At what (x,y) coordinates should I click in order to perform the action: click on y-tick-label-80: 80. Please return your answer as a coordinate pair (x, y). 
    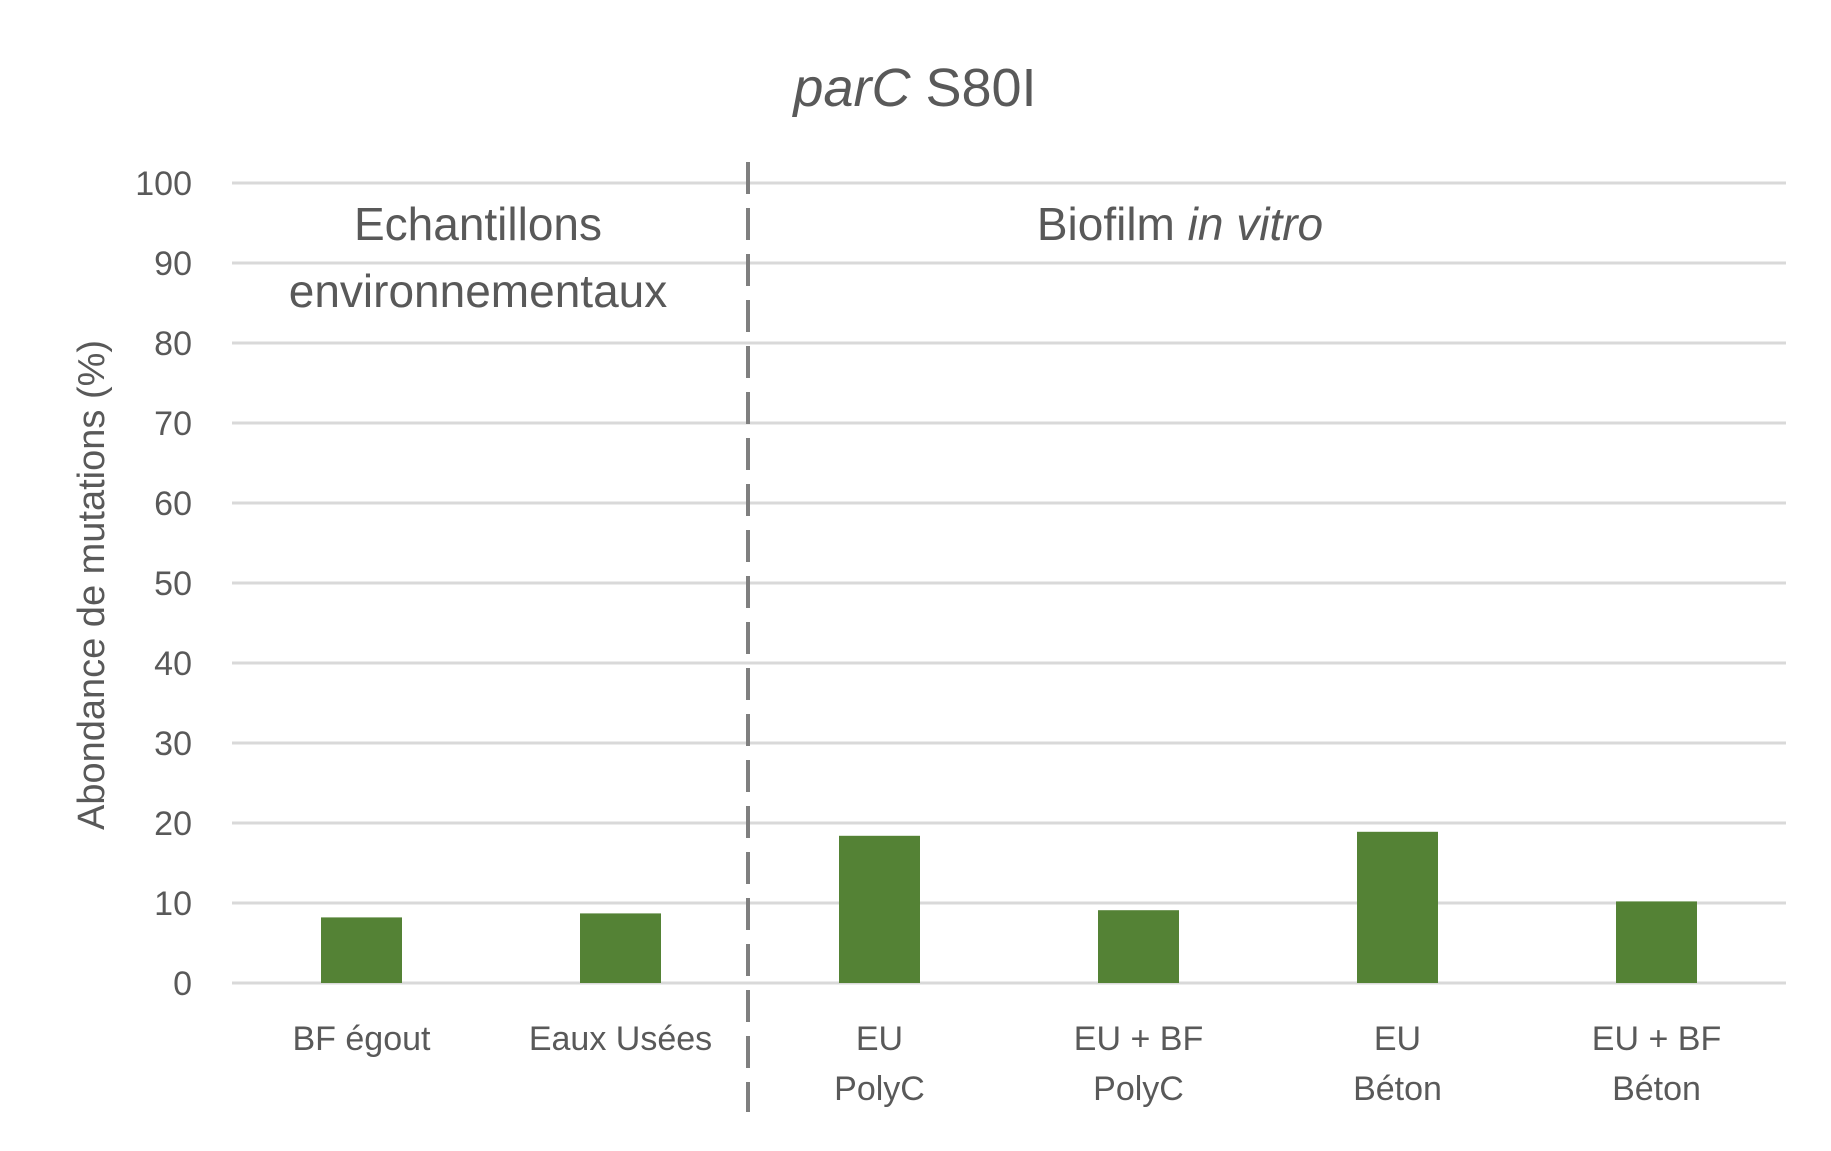
    Looking at the image, I should click on (173, 344).